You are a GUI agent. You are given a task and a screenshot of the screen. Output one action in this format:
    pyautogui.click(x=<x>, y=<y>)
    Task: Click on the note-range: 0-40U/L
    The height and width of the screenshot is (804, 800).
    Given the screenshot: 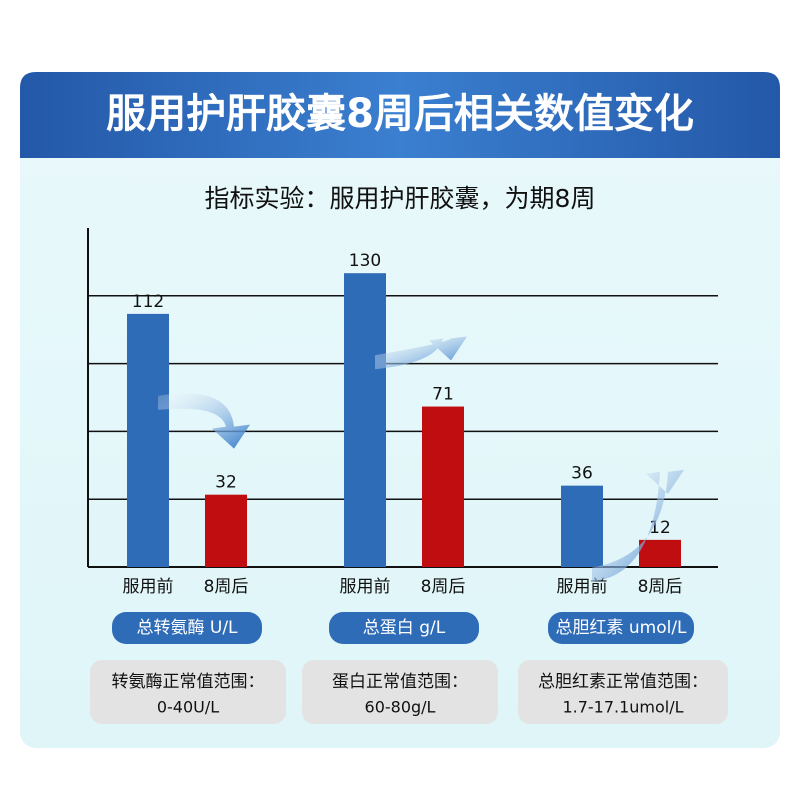 What is the action you would take?
    pyautogui.click(x=188, y=707)
    